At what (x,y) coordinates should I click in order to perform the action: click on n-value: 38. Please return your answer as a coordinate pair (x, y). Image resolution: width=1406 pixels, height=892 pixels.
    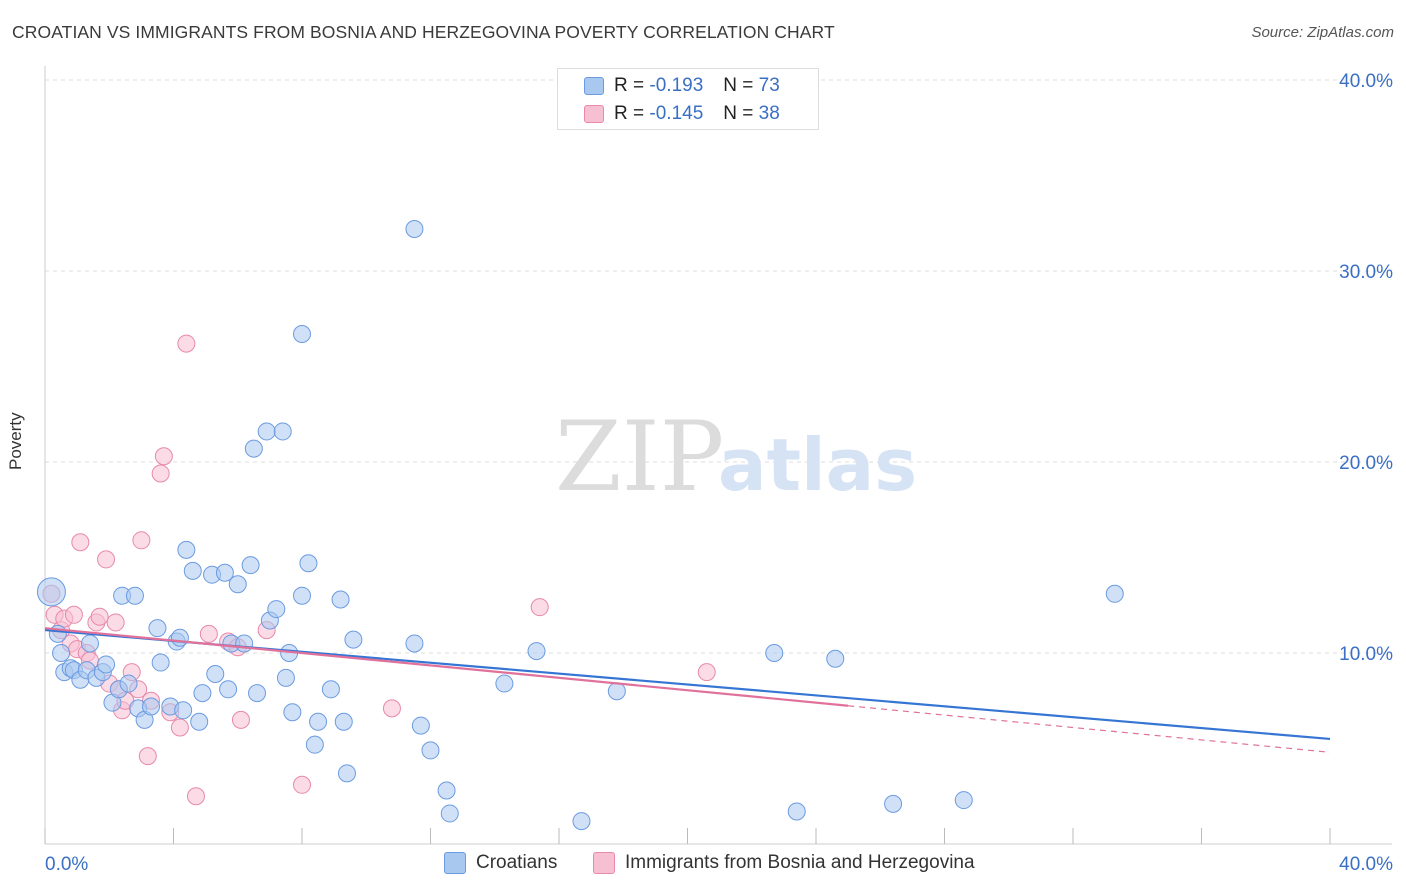
    Looking at the image, I should click on (769, 113).